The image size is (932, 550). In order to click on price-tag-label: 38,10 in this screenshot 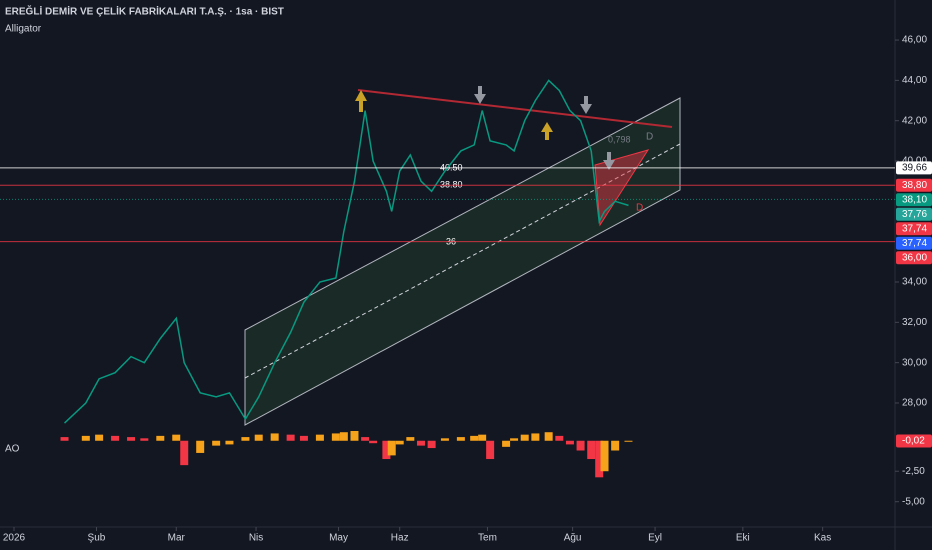, I will do `click(914, 199)`.